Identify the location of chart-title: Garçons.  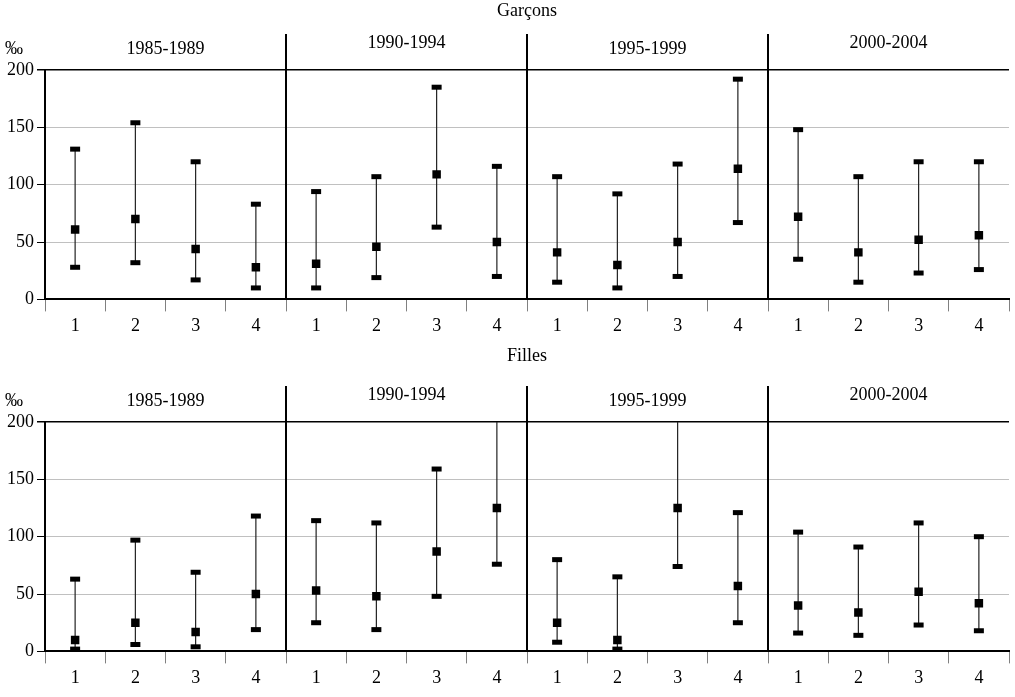
(527, 10).